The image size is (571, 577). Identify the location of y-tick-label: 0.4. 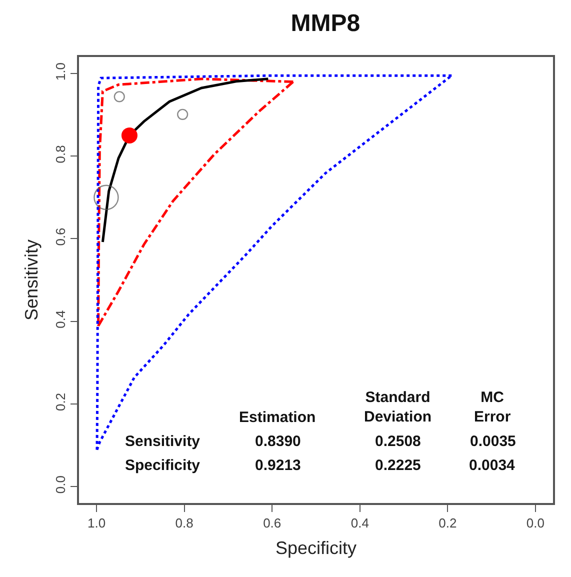
(60, 319).